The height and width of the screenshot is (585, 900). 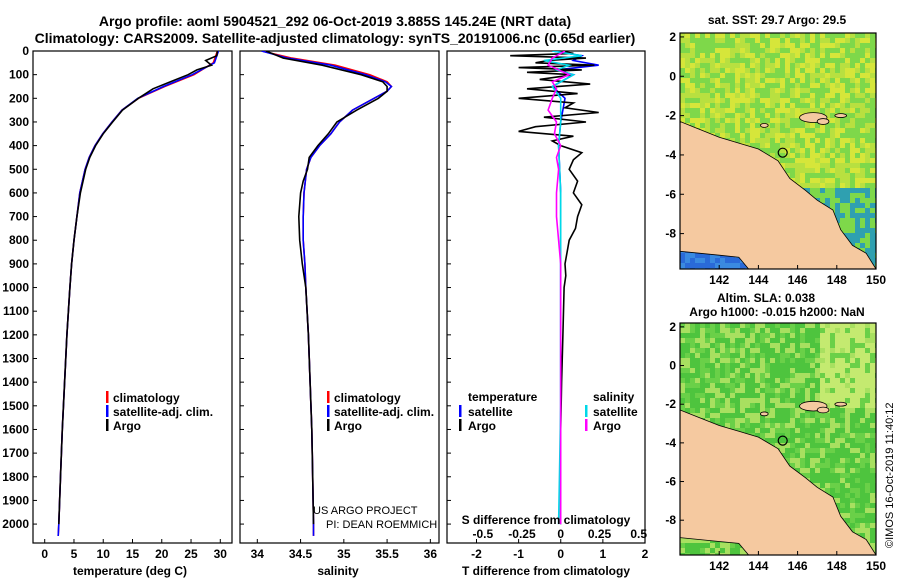 I want to click on series-line-s-argo, so click(x=559, y=288).